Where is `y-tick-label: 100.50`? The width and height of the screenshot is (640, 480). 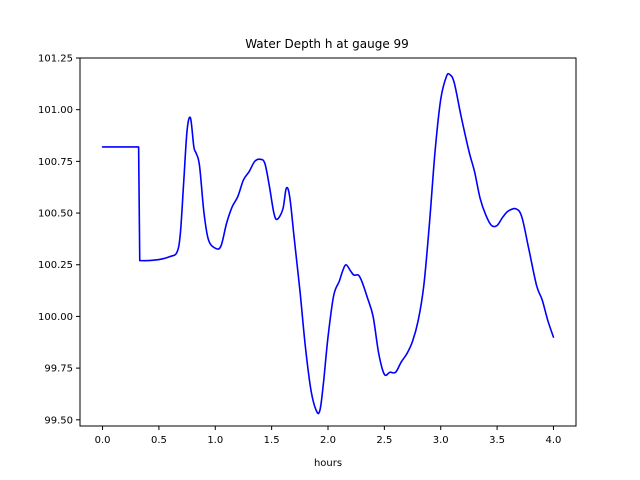 y-tick-label: 100.50 is located at coordinates (55, 214).